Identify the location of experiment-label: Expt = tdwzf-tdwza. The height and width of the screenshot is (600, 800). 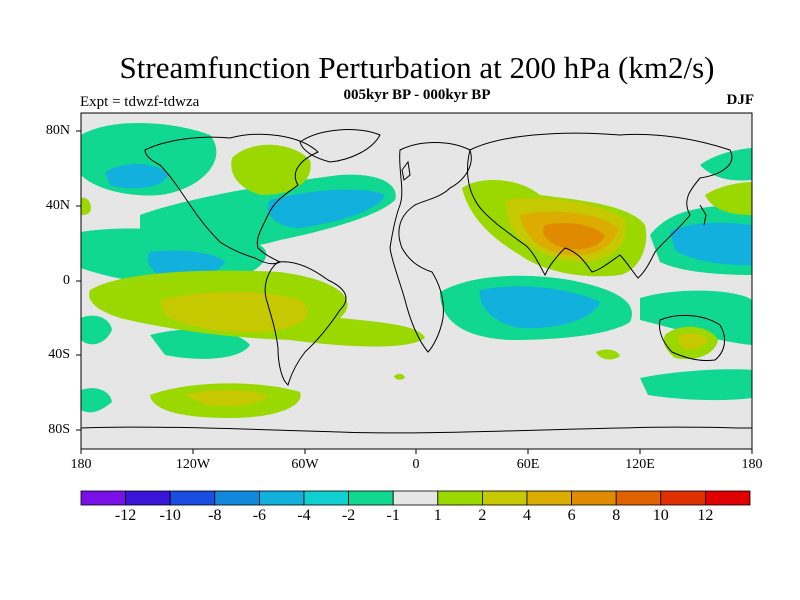
(140, 102).